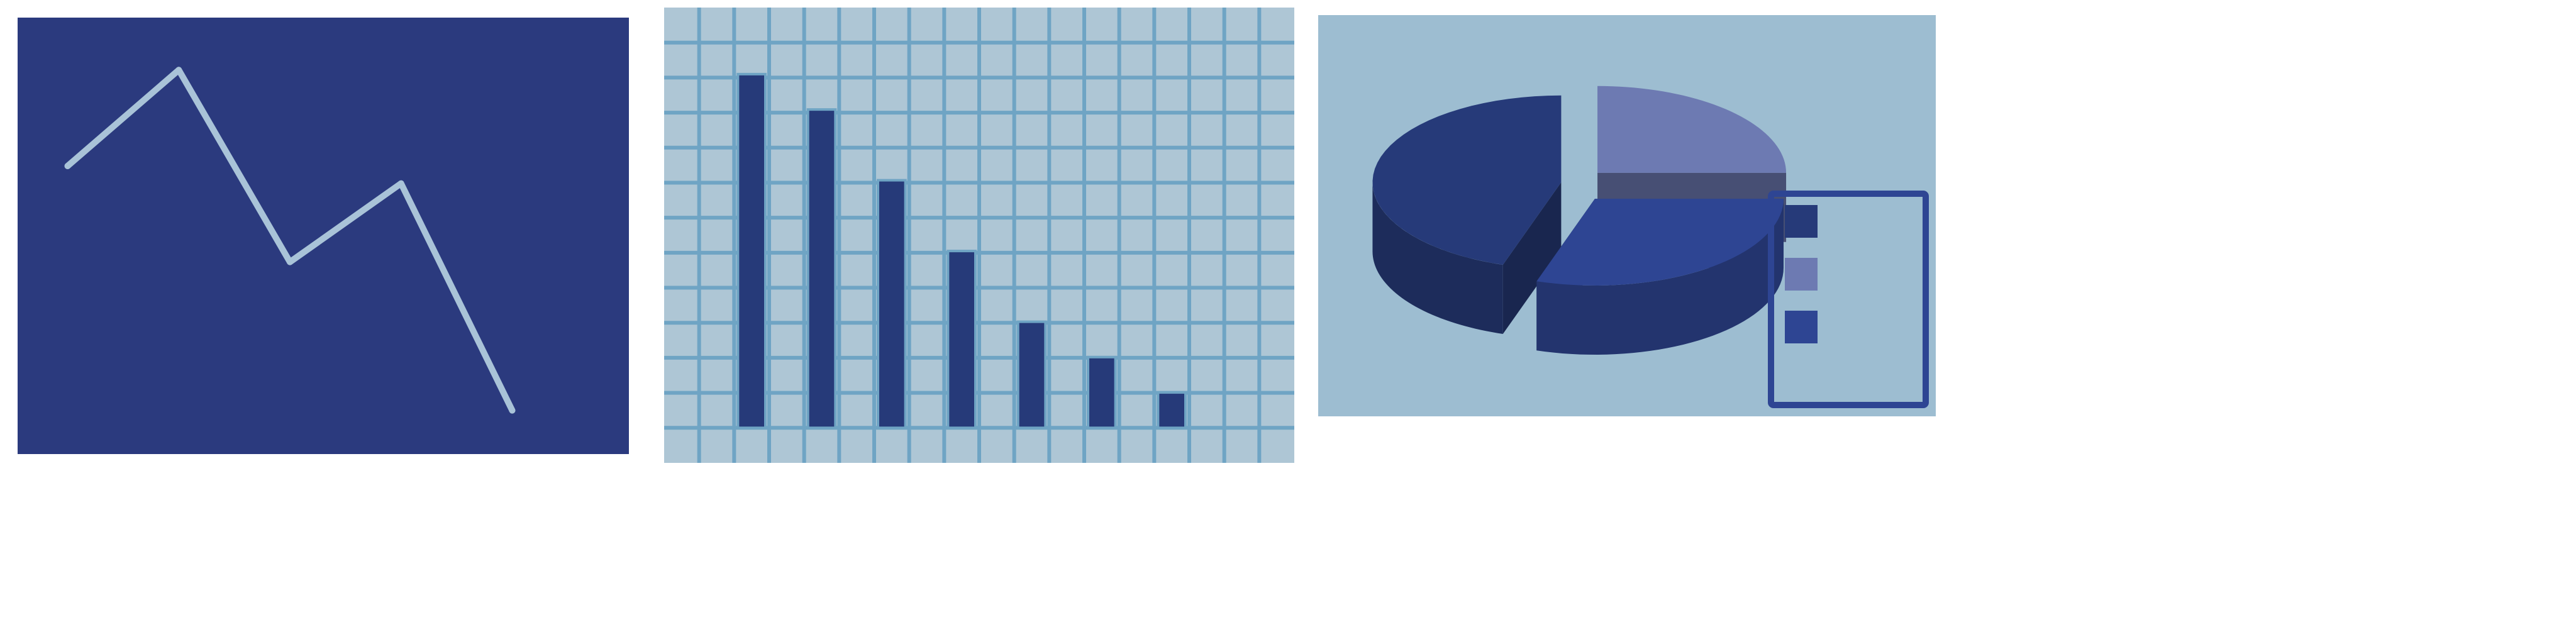 This screenshot has width=2576, height=644. I want to click on pie-slice-1-side, so click(1437, 258).